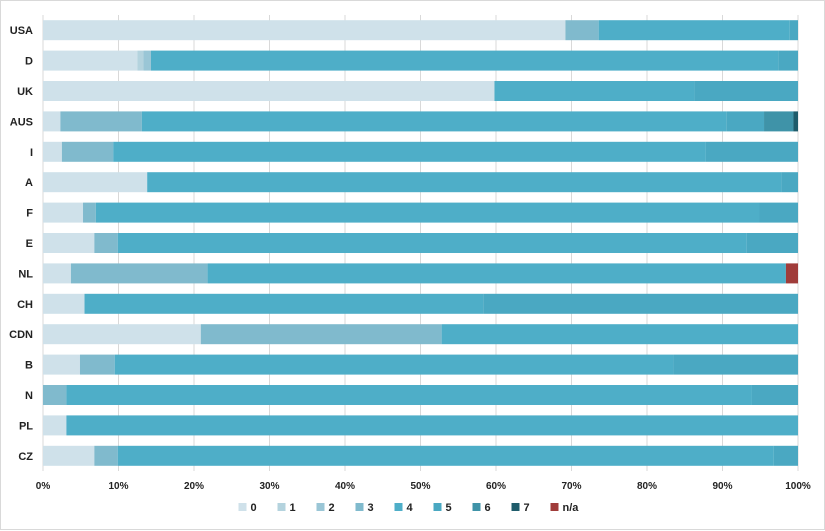  I want to click on category-label: UK, so click(25, 92).